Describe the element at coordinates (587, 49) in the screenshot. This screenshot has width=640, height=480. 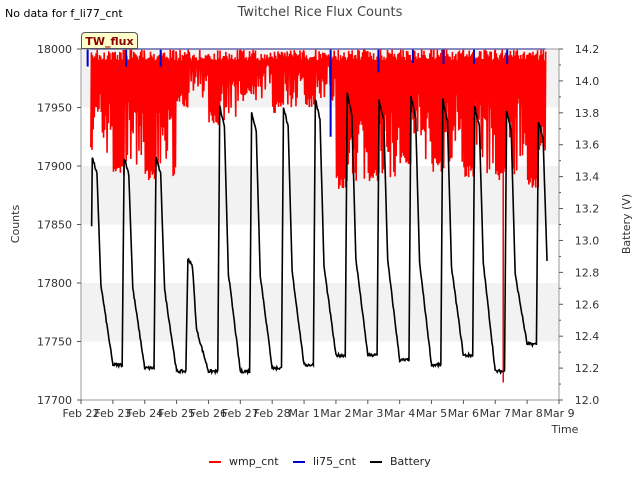
I see `y2-tick-label: 14.2` at that location.